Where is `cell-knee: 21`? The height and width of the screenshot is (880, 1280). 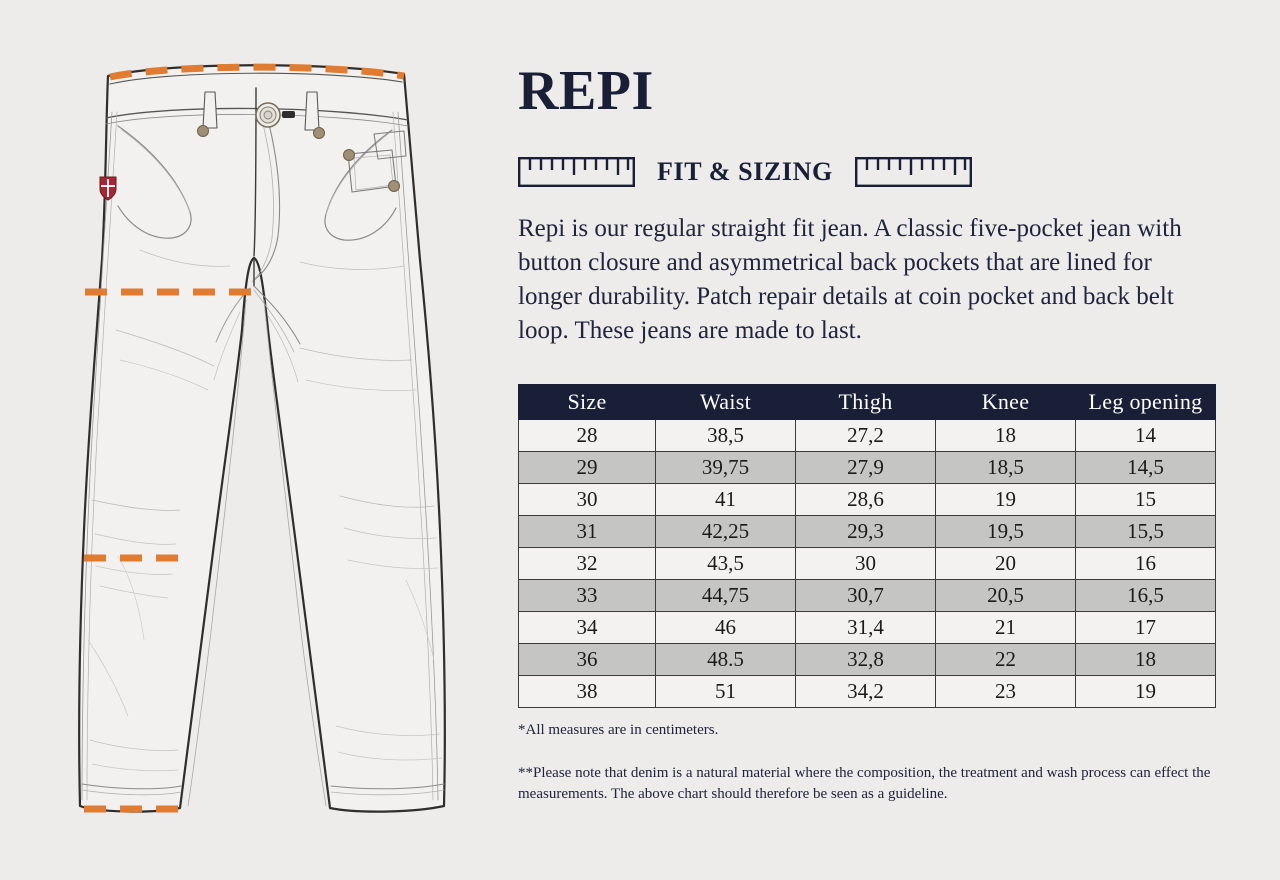 cell-knee: 21 is located at coordinates (1005, 627).